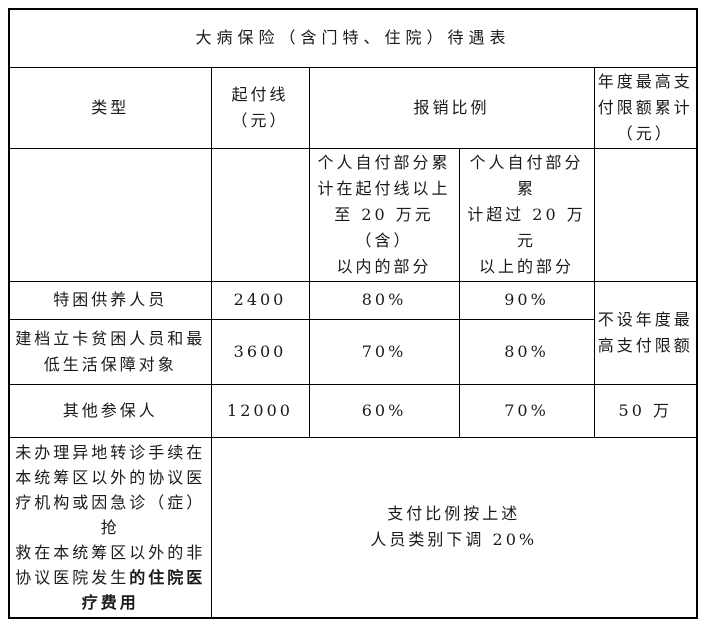  What do you see at coordinates (110, 300) in the screenshot?
I see `row-type-label: 特困供养人员` at bounding box center [110, 300].